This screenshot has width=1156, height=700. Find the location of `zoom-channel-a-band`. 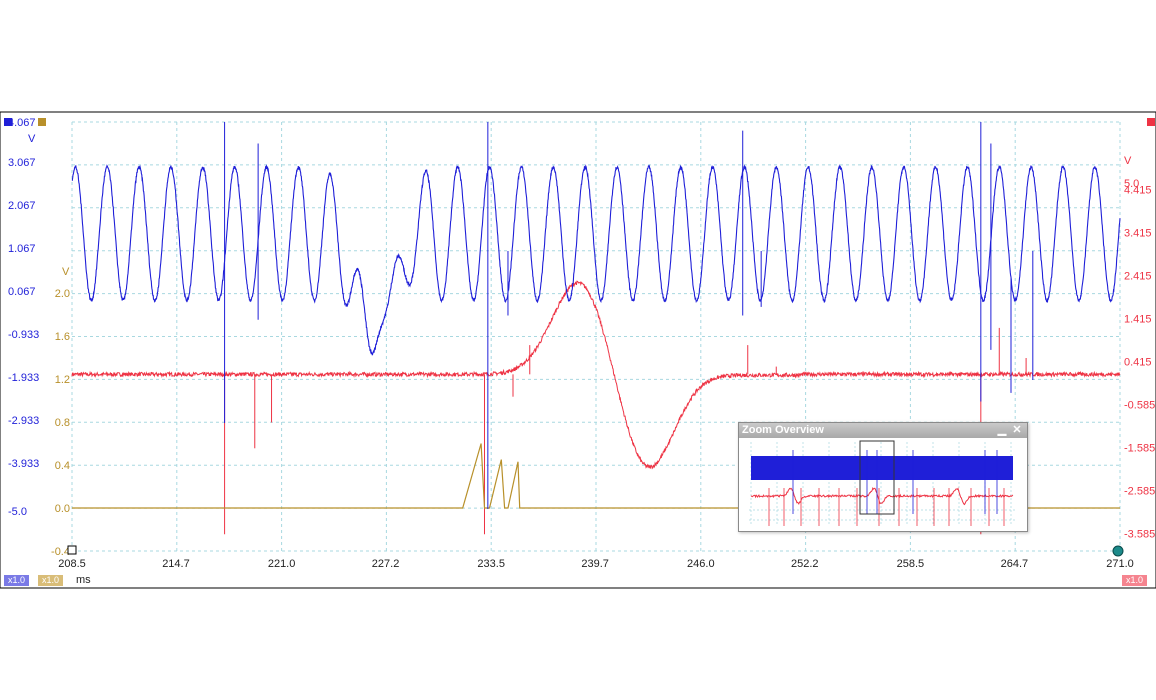

zoom-channel-a-band is located at coordinates (882, 468).